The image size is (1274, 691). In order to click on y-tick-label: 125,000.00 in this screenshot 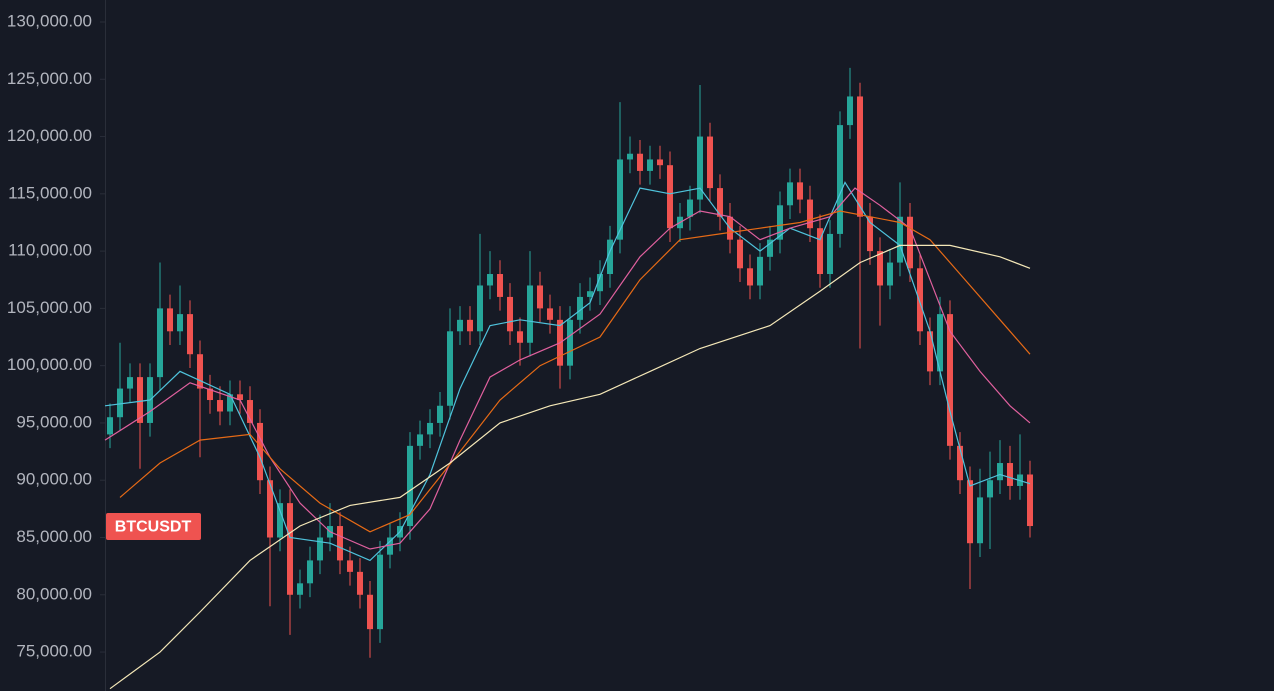, I will do `click(49, 78)`.